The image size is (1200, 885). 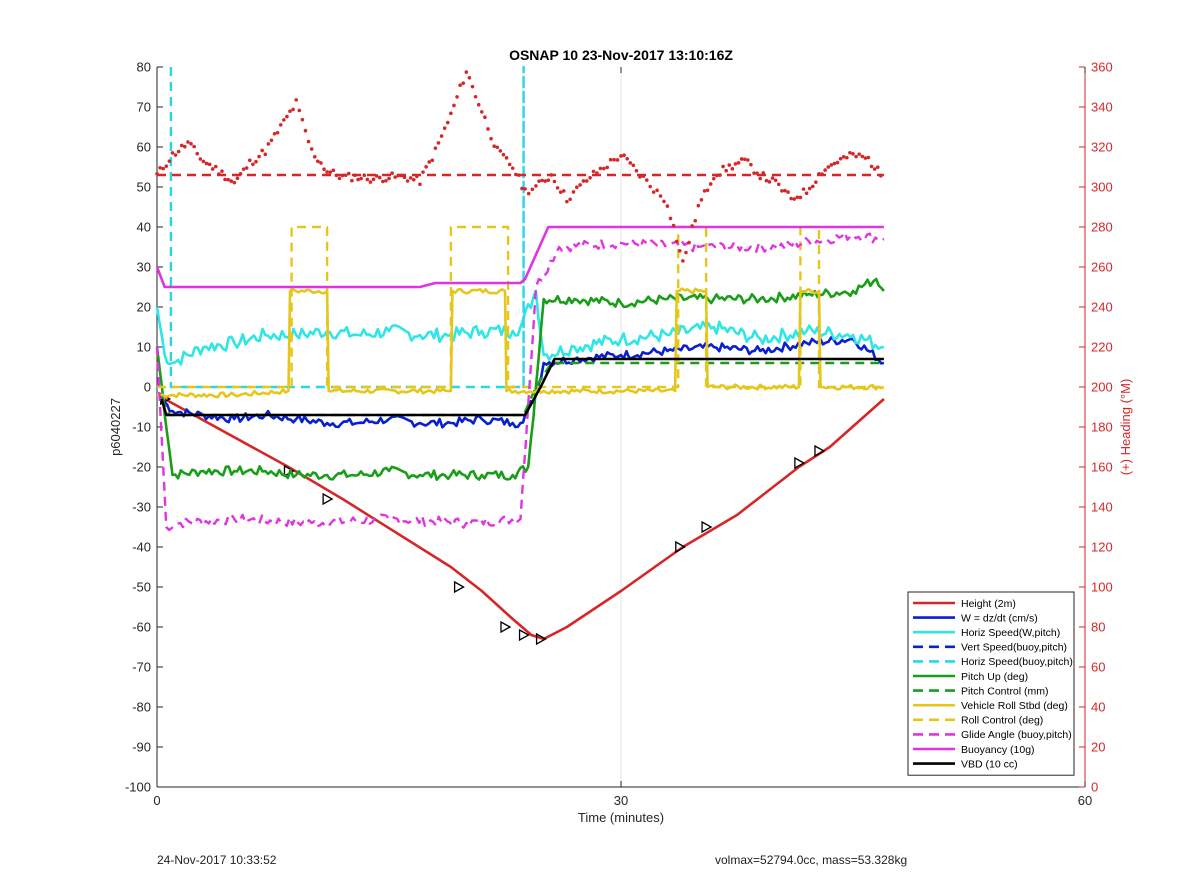 What do you see at coordinates (147, 387) in the screenshot?
I see `y-tick-label: 0` at bounding box center [147, 387].